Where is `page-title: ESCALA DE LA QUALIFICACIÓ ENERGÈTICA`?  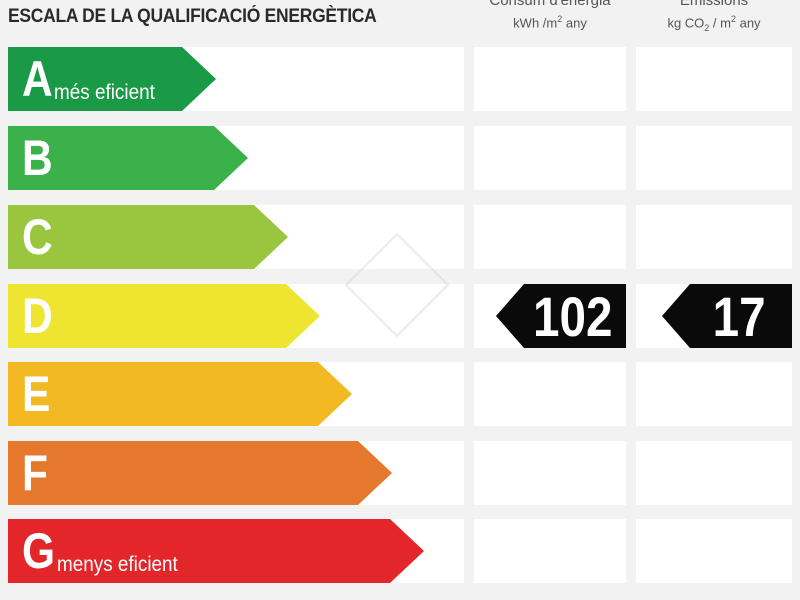 page-title: ESCALA DE LA QUALIFICACIÓ ENERGÈTICA is located at coordinates (192, 16).